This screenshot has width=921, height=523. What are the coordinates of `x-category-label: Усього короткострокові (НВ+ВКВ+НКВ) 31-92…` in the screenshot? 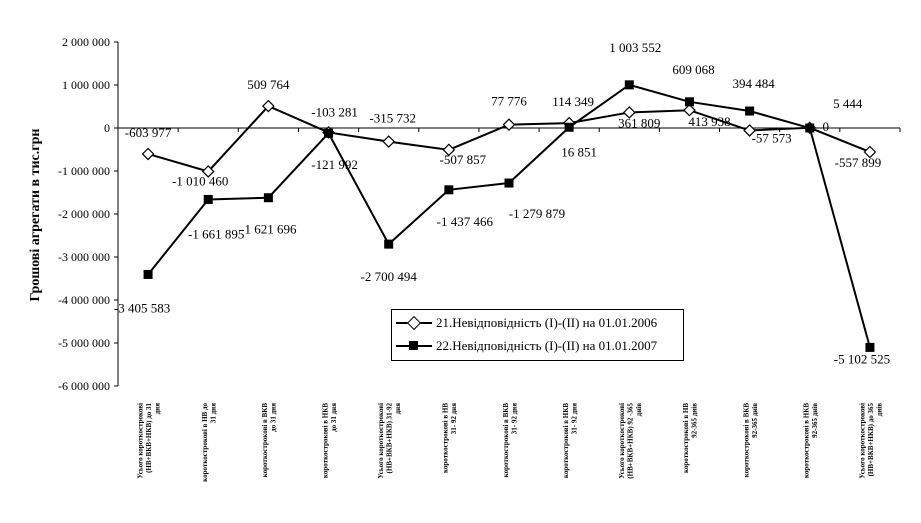 It's located at (389, 441).